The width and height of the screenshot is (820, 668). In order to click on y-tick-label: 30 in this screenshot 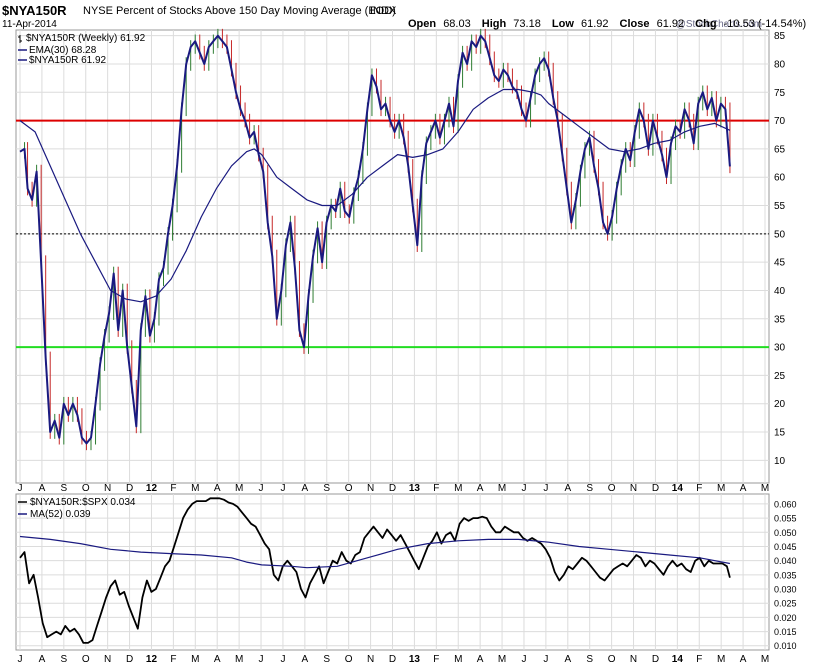, I will do `click(780, 348)`.